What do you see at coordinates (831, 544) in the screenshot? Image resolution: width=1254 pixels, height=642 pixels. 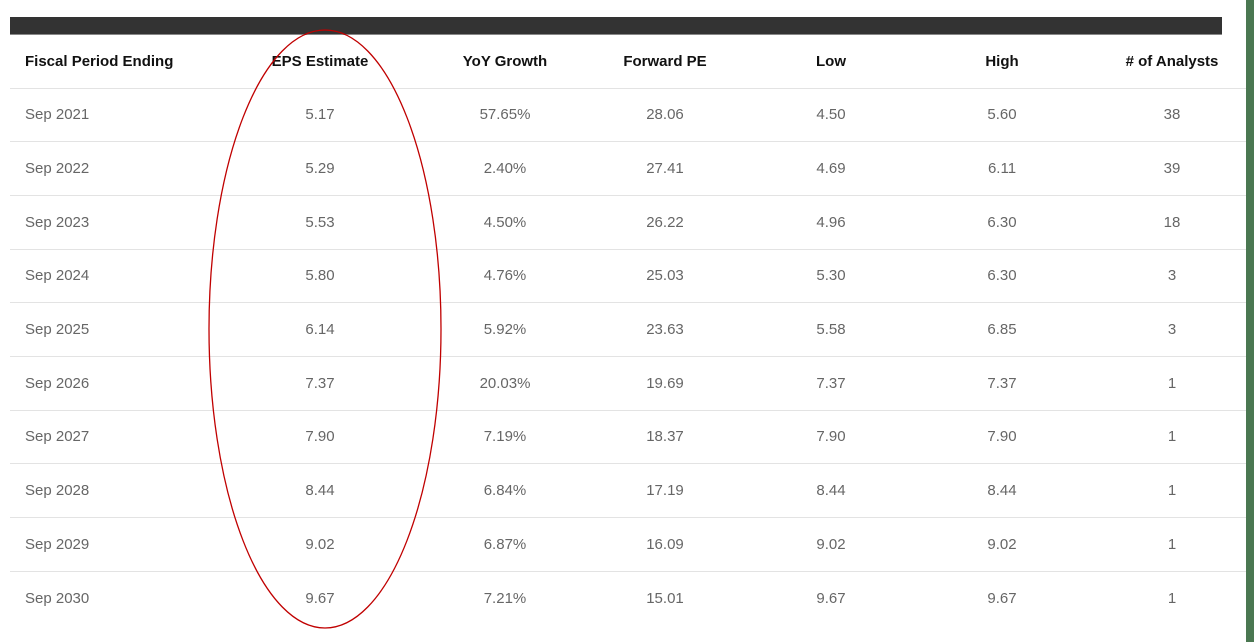 I see `cell-low: 9.02` at bounding box center [831, 544].